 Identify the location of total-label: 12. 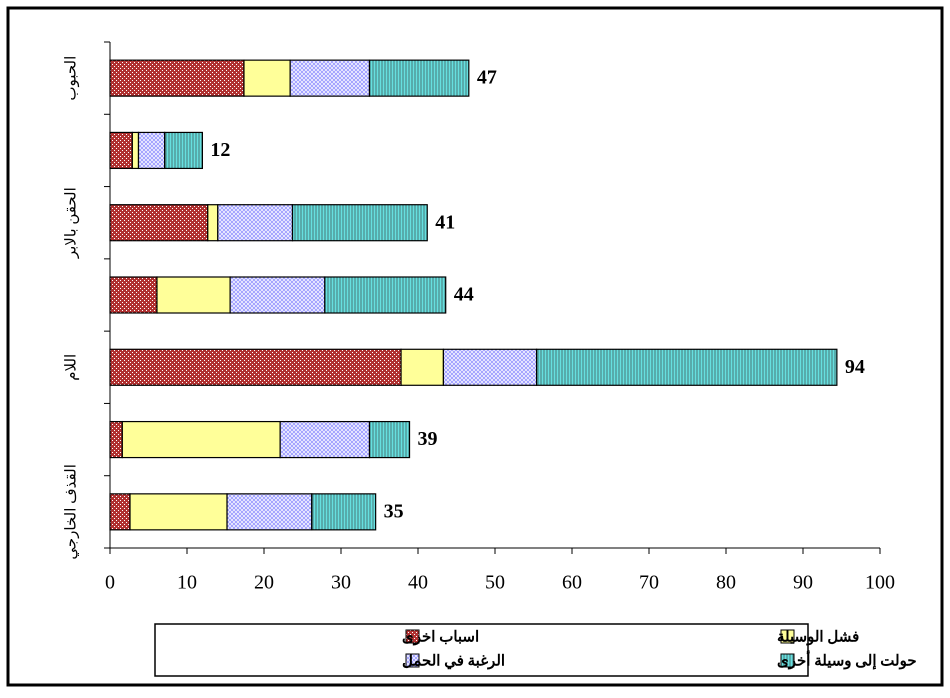
(220, 150).